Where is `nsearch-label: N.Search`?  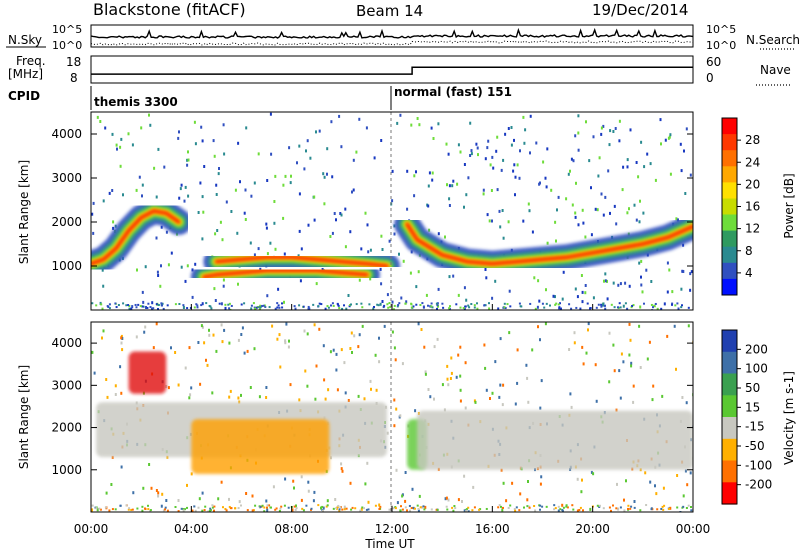
nsearch-label: N.Search is located at coordinates (773, 40).